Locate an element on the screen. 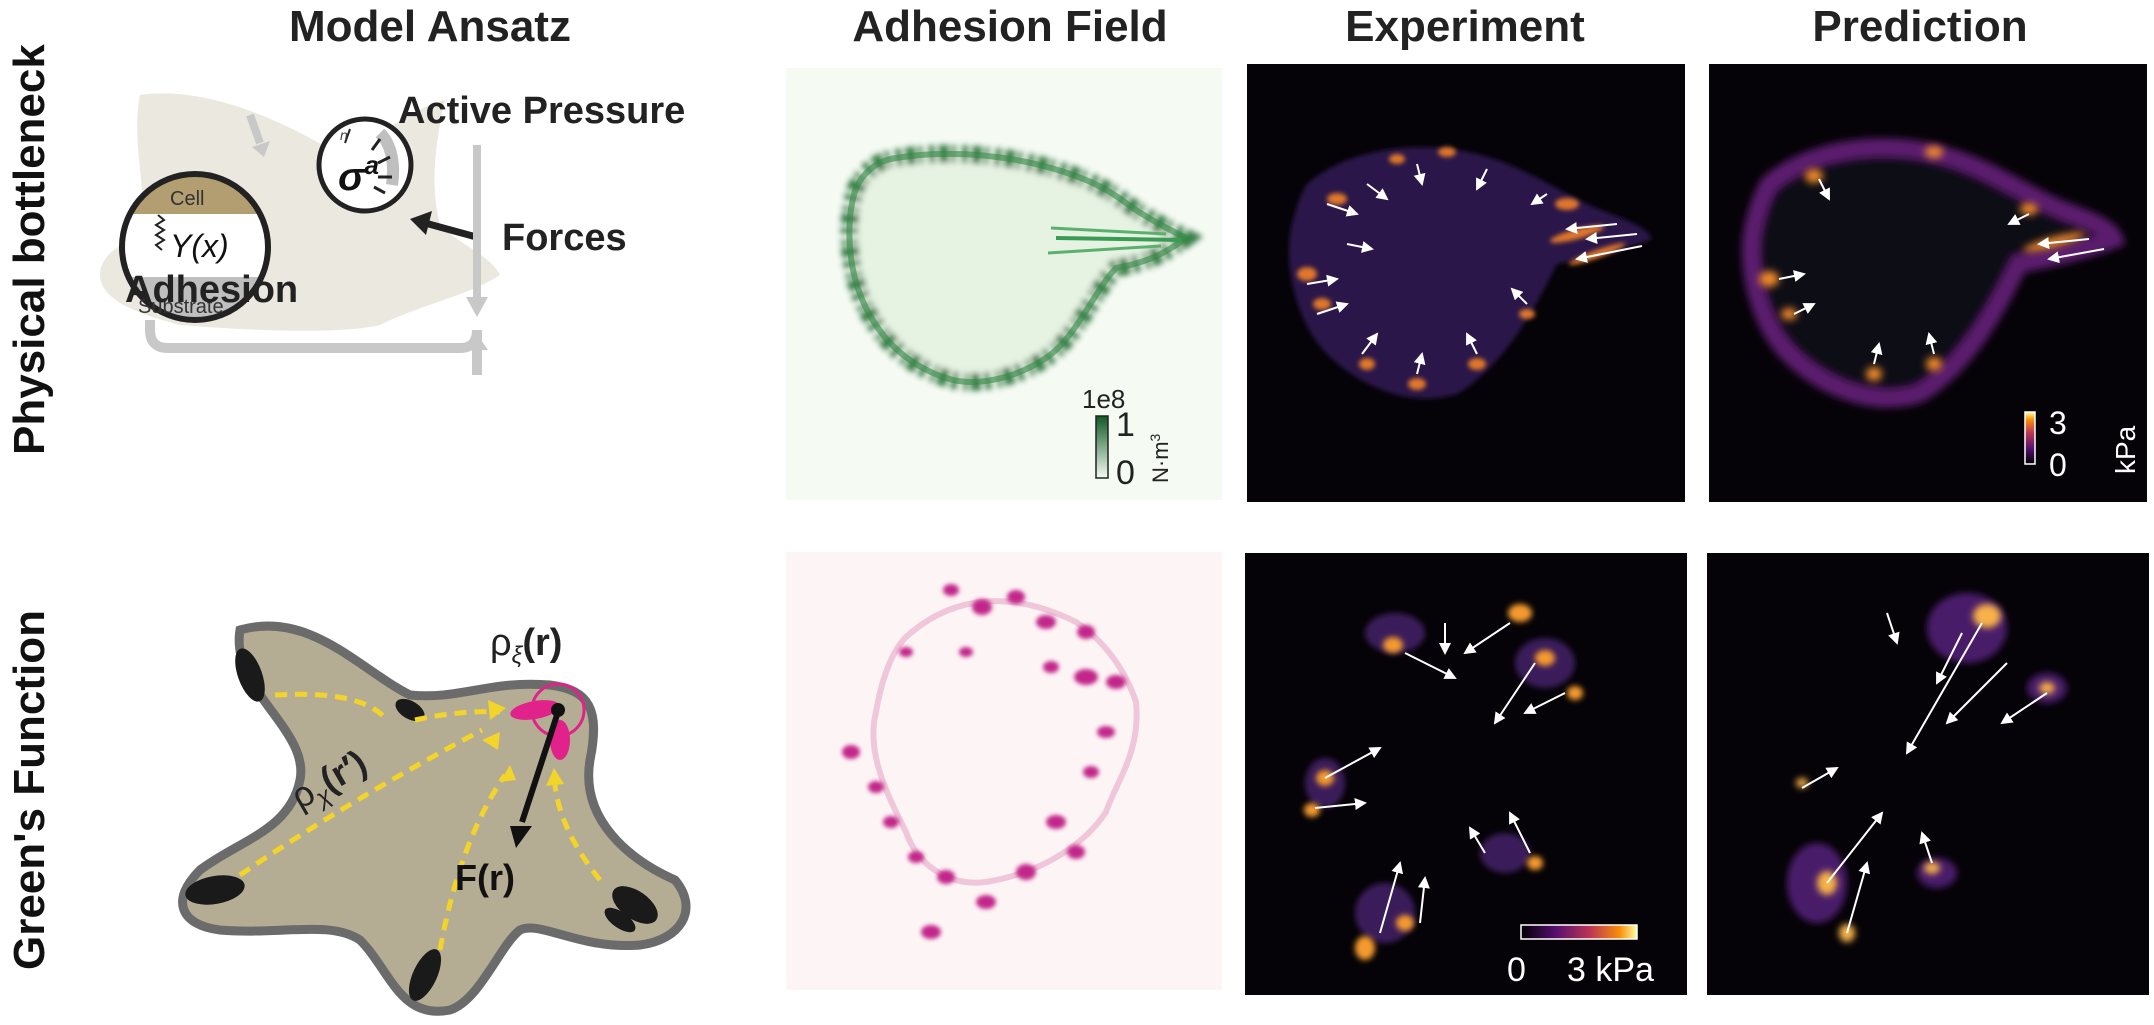 The width and height of the screenshot is (2154, 1025). forces-label: Forces is located at coordinates (564, 238).